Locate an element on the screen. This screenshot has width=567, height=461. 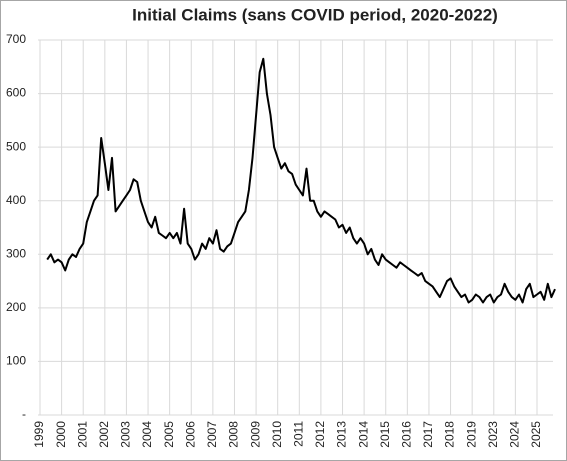
x-tick-label: 2002 is located at coordinates (104, 434).